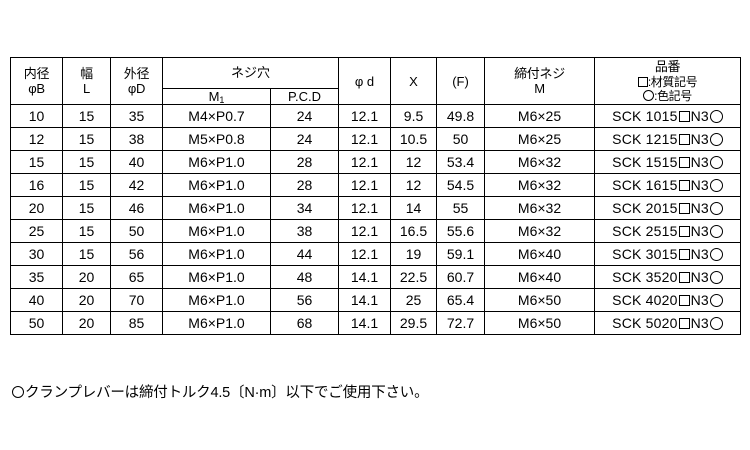 The width and height of the screenshot is (750, 450). I want to click on cell-outer-diameter: 35, so click(136, 116).